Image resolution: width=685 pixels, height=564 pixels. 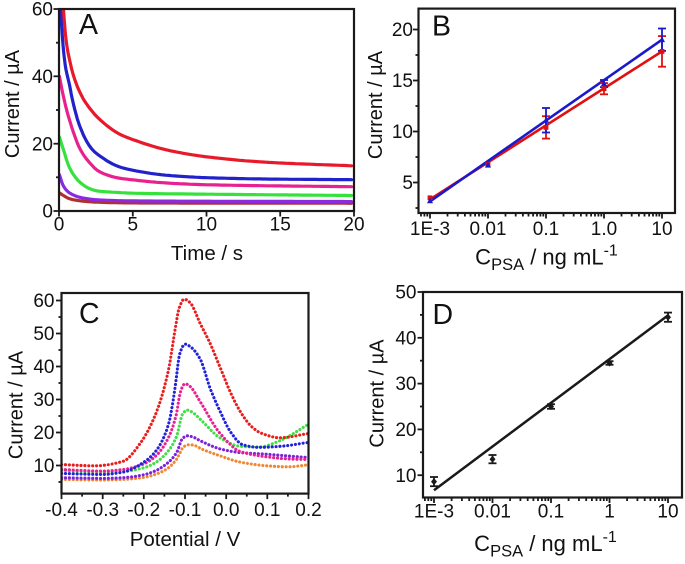 I want to click on svg-text: Time / s, so click(x=207, y=253).